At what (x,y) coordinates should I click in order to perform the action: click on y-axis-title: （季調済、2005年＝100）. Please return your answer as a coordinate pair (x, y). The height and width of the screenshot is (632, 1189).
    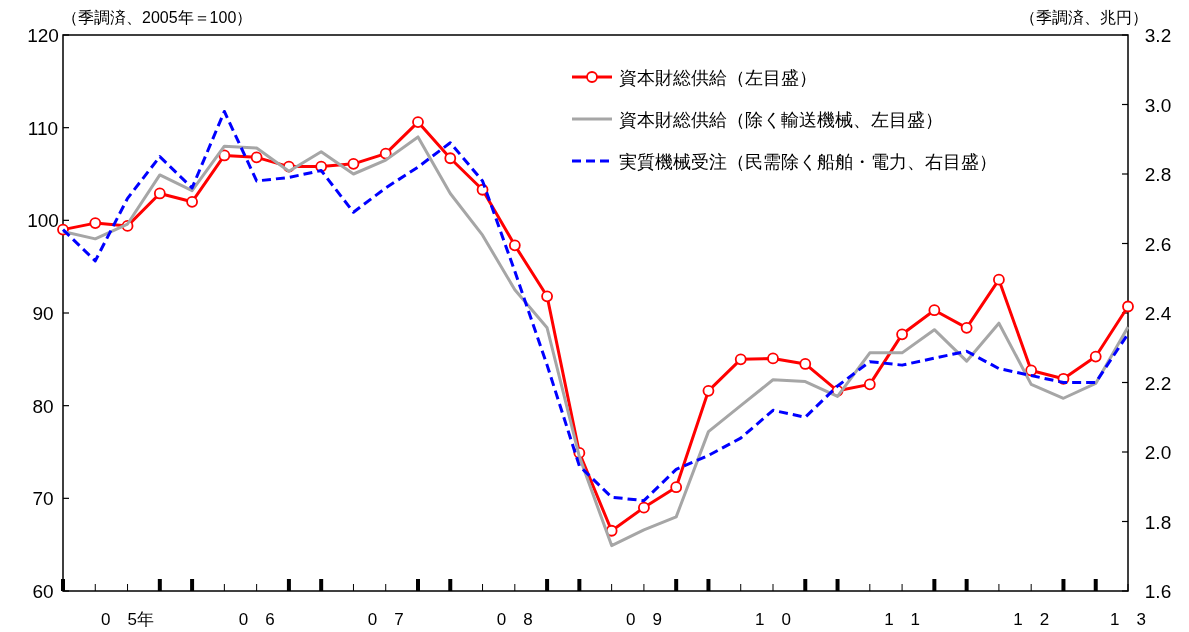
    Looking at the image, I should click on (157, 17).